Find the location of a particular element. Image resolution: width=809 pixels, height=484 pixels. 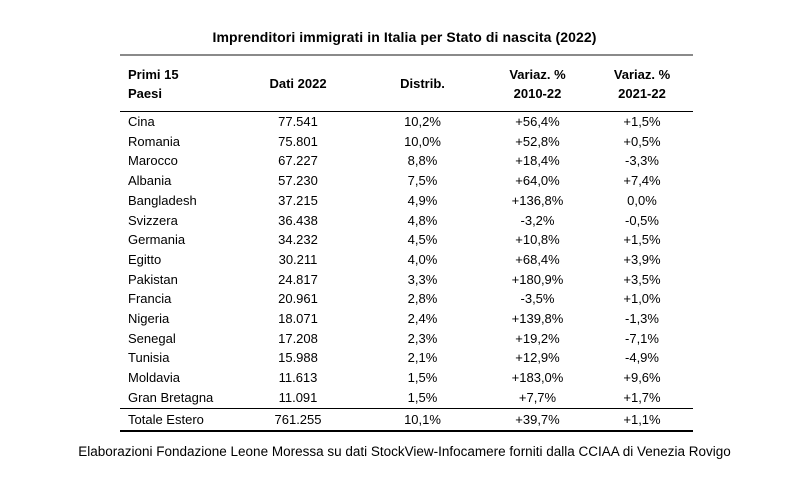

table-cell: +136,8% is located at coordinates (537, 200).